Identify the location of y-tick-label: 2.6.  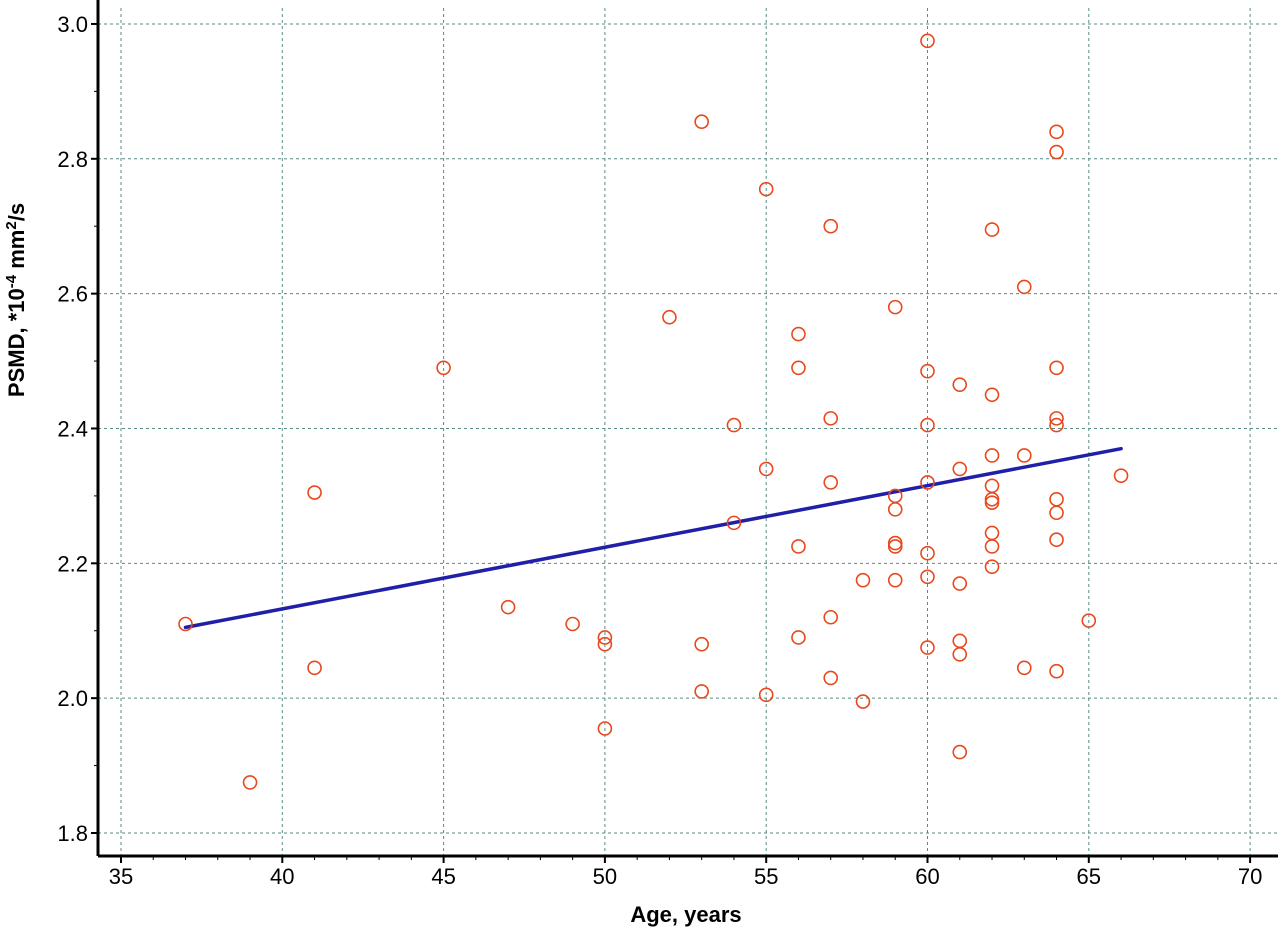
(72, 294).